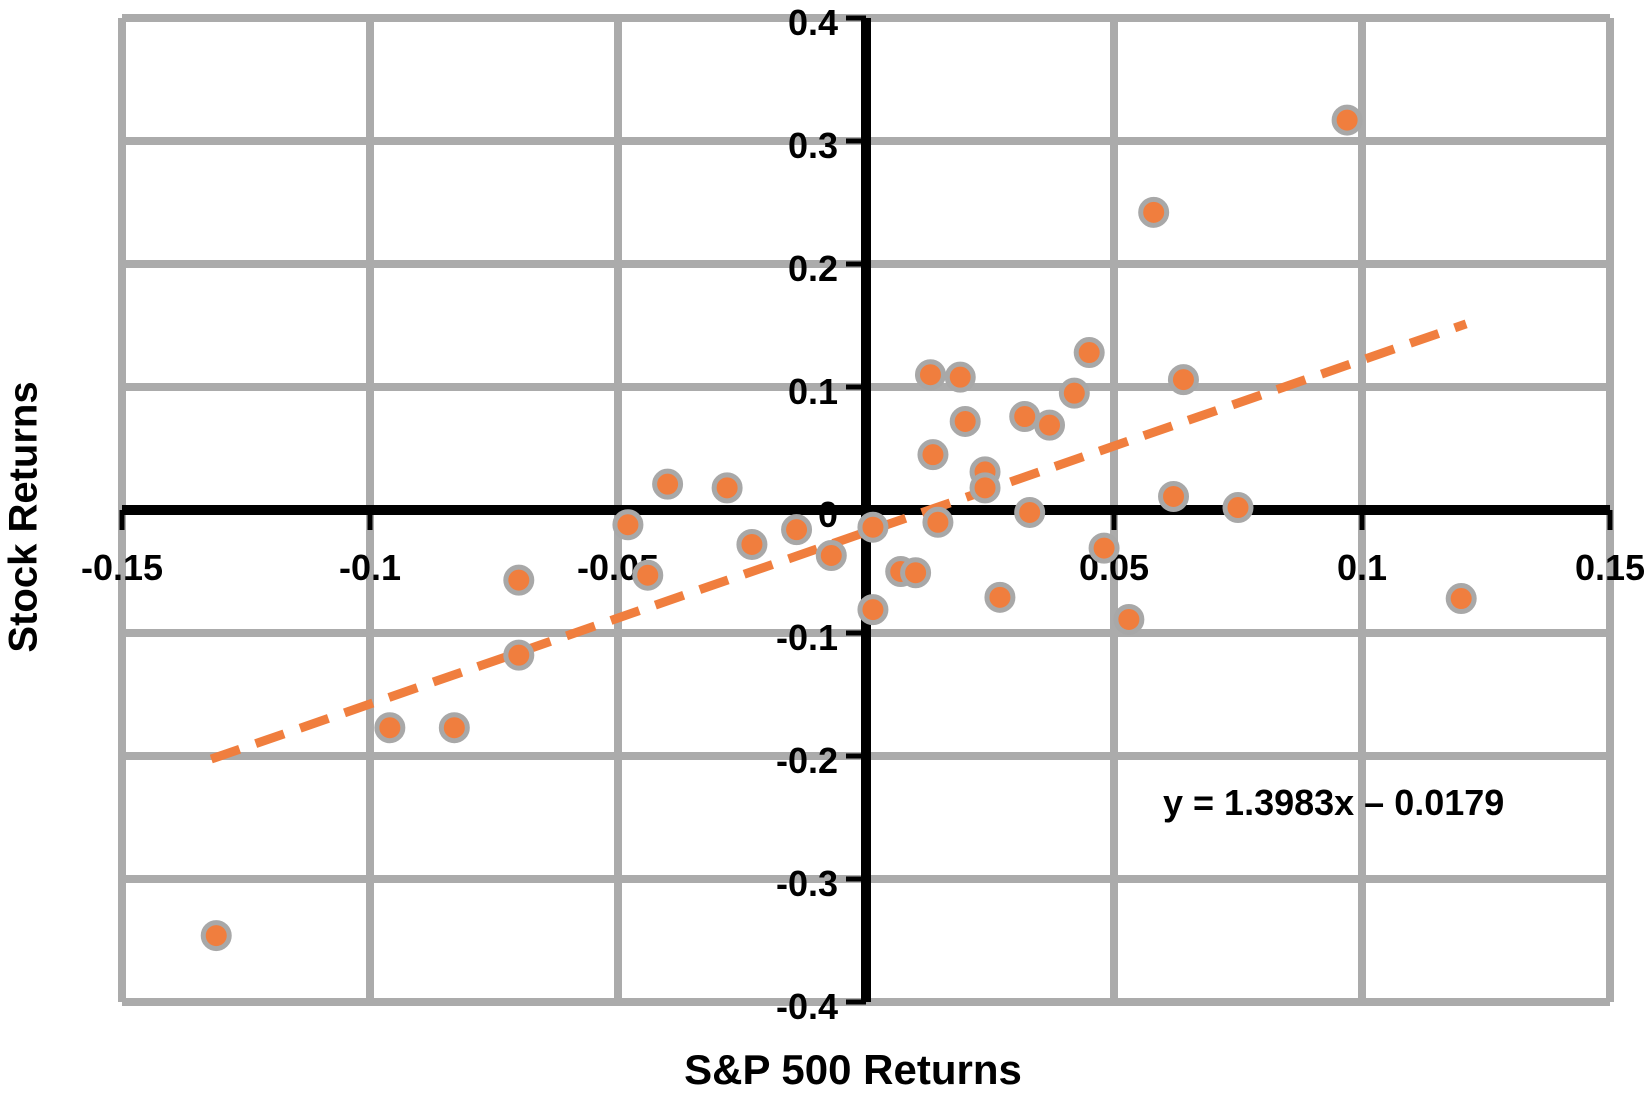  Describe the element at coordinates (807, 760) in the screenshot. I see `y-tick-label: -0.2` at that location.